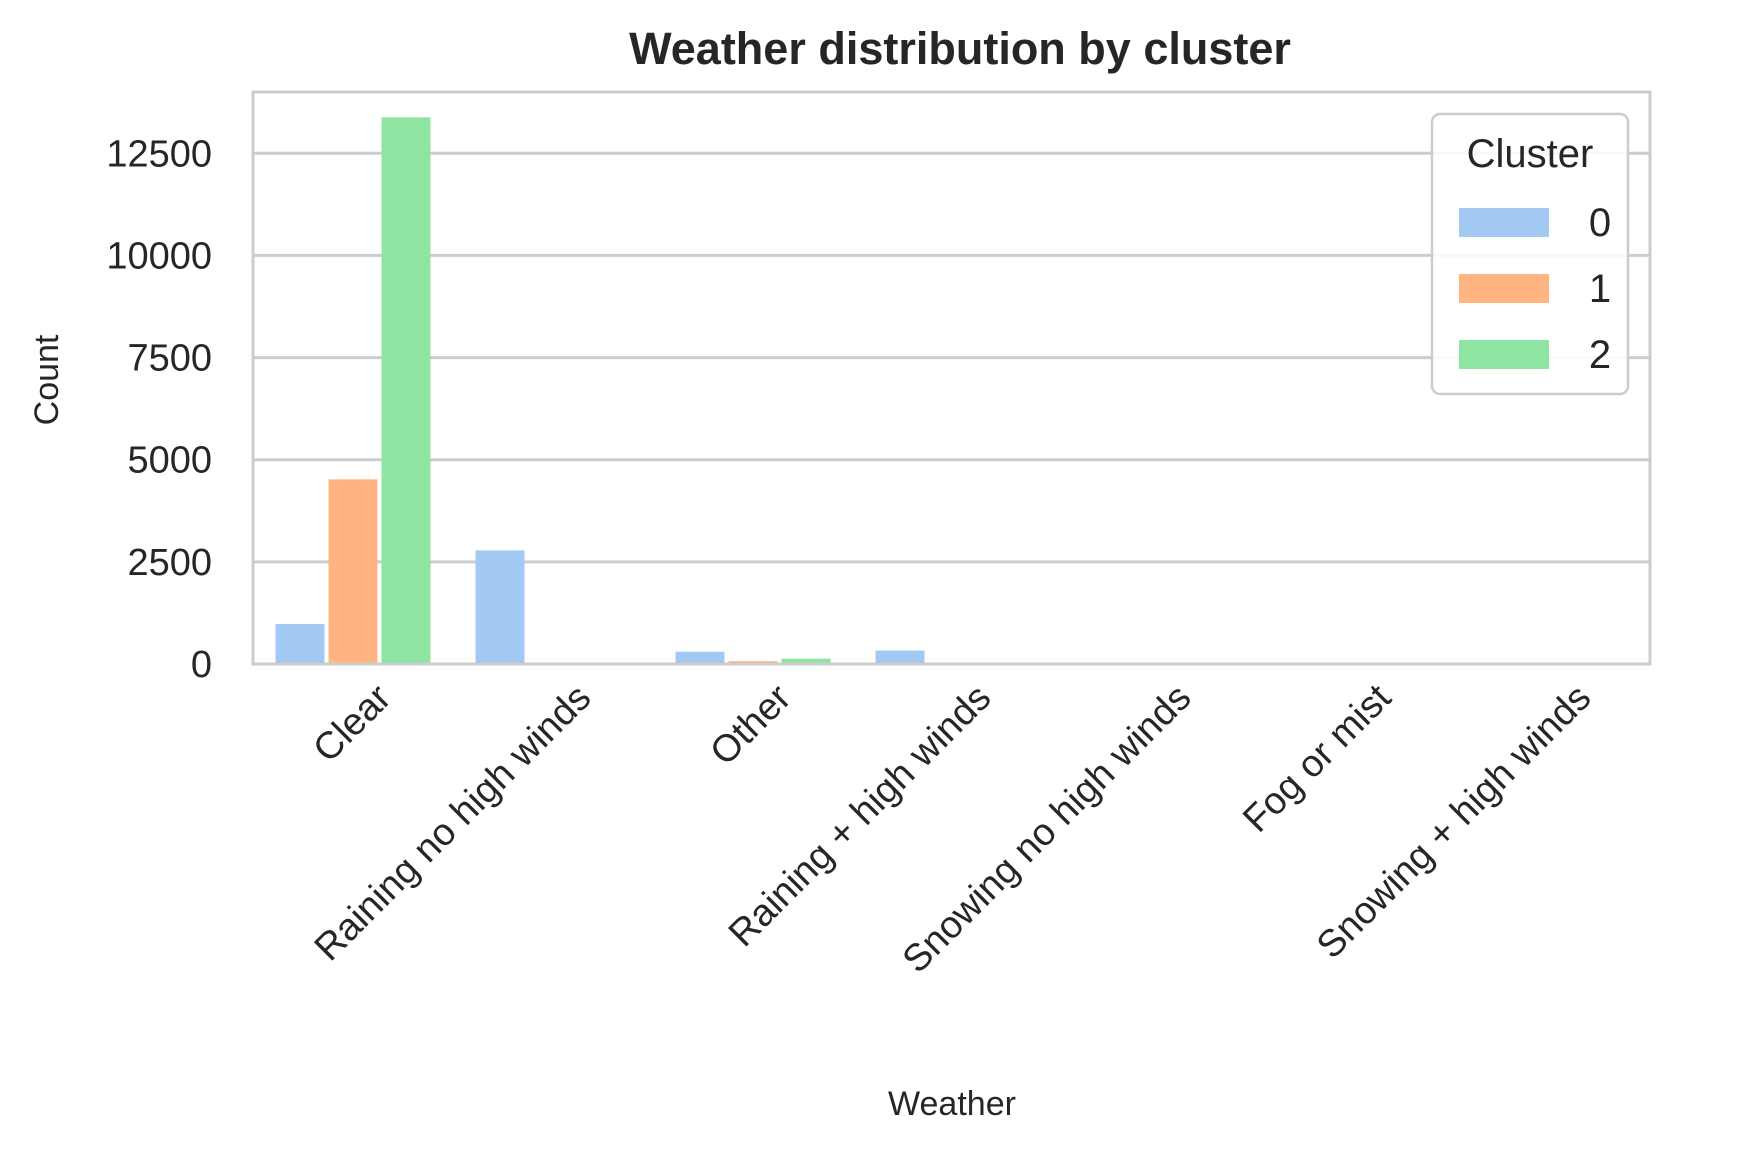 This screenshot has width=1748, height=1149. Describe the element at coordinates (159, 256) in the screenshot. I see `y-tick-label: 10000` at that location.